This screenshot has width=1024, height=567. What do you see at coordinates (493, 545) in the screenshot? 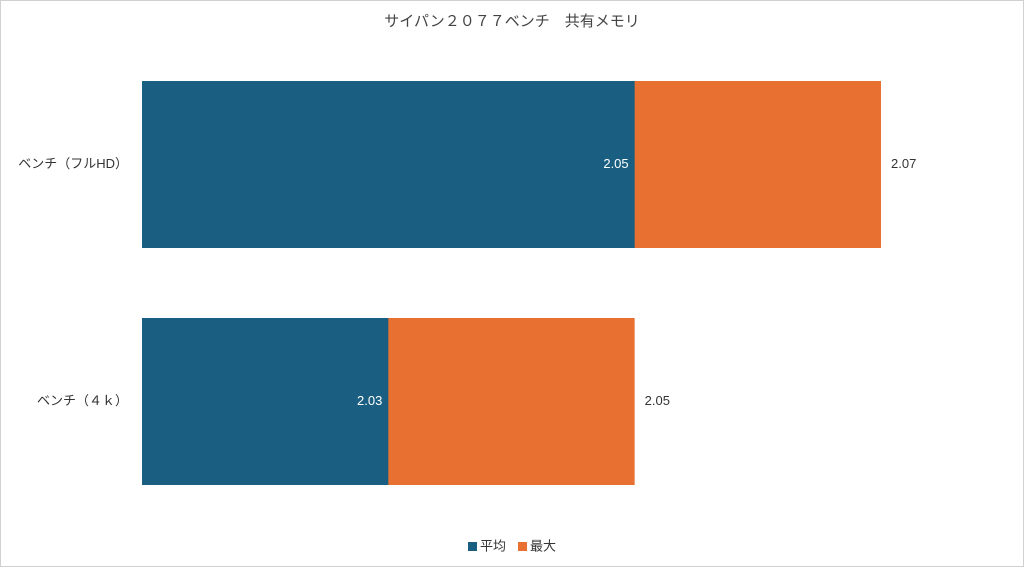
I see `legend-label: 平均` at bounding box center [493, 545].